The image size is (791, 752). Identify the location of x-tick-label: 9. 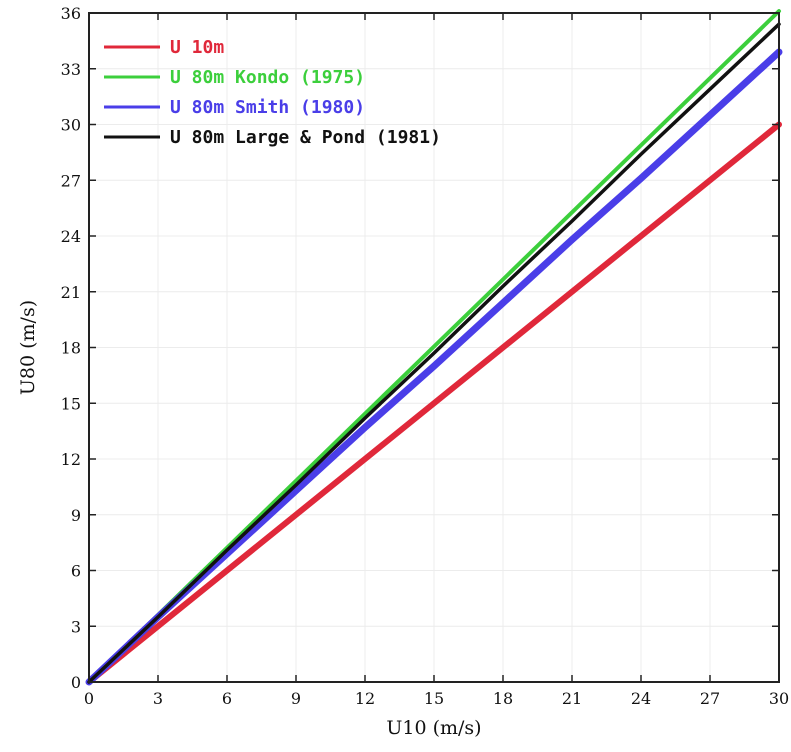
(296, 698).